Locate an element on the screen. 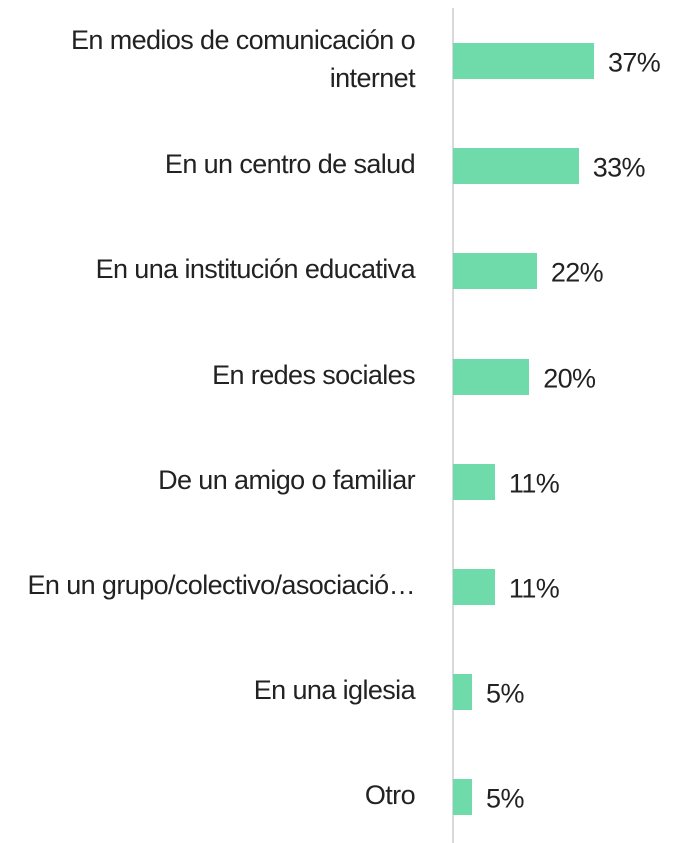 This screenshot has width=673, height=843. value-label: 37% is located at coordinates (634, 62).